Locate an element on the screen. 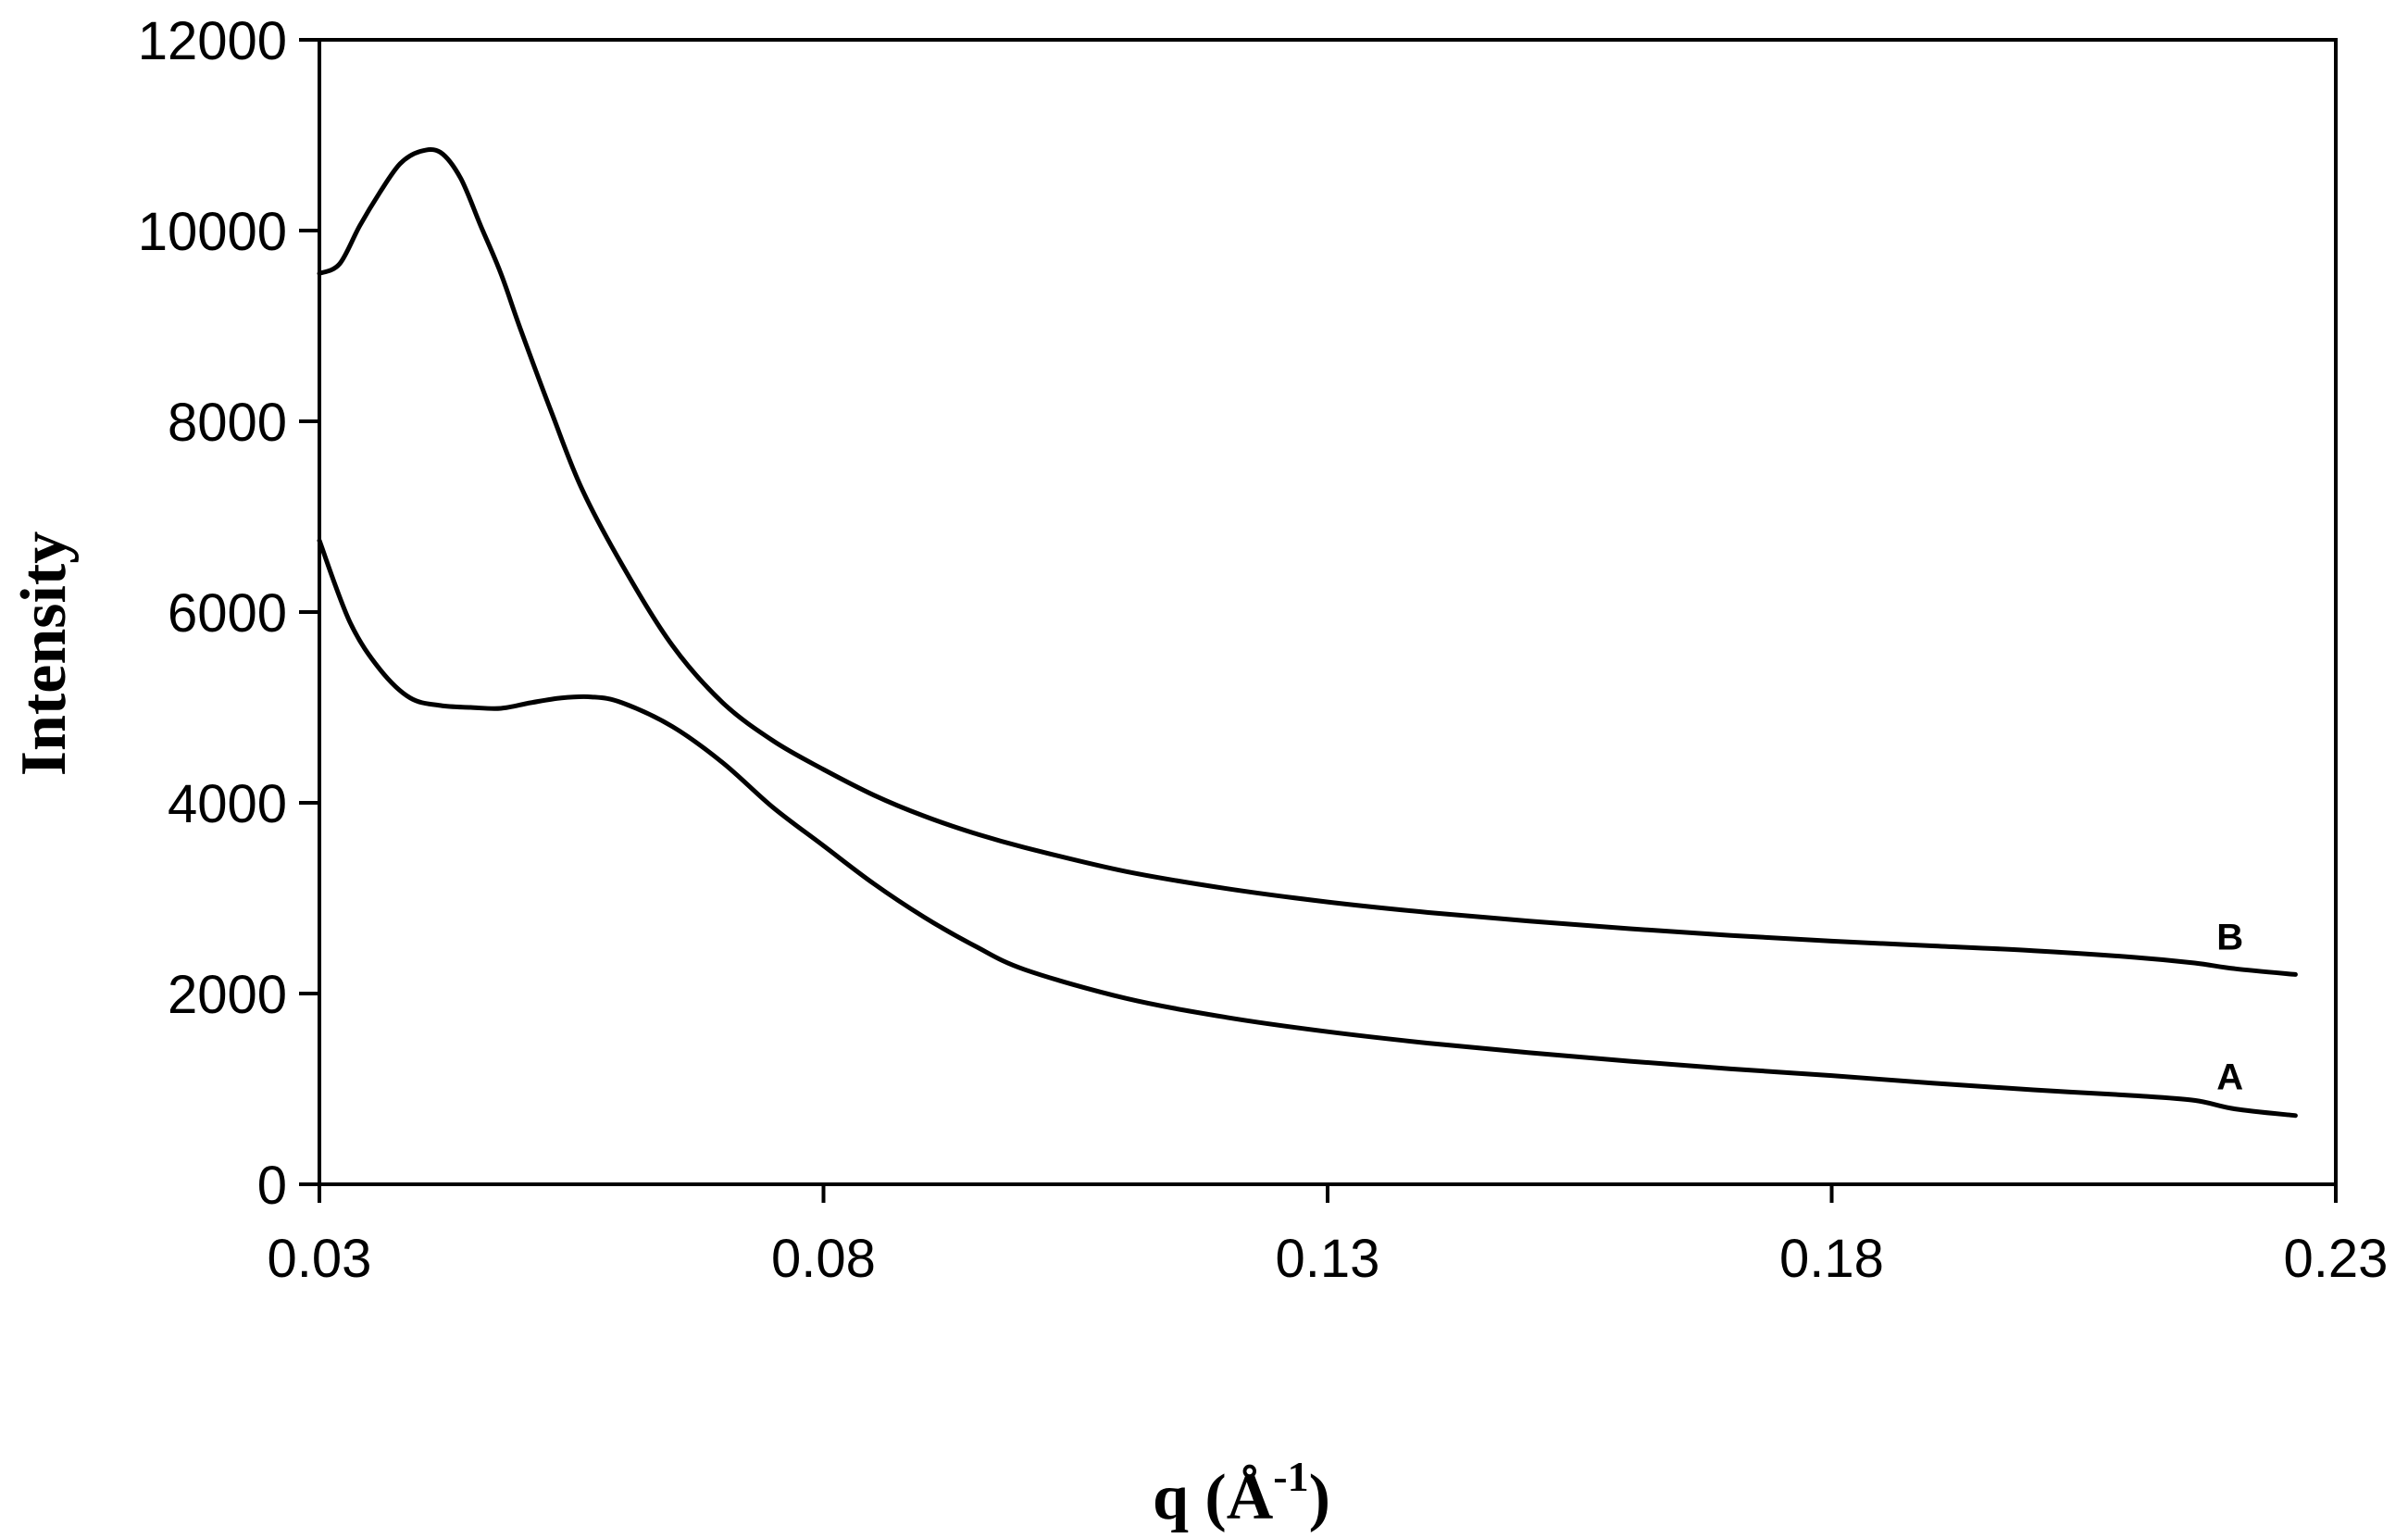 The width and height of the screenshot is (2408, 1538). x-axis-title: q (Å-1) is located at coordinates (1241, 1493).